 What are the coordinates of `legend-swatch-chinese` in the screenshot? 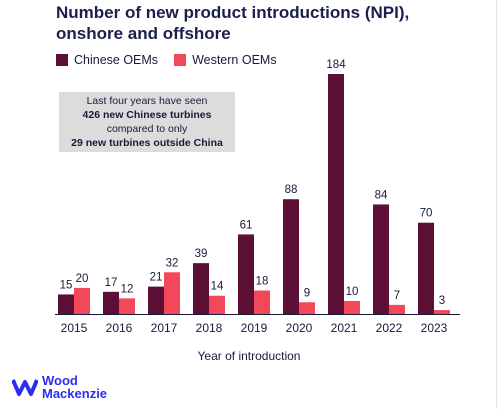 It's located at (62, 60).